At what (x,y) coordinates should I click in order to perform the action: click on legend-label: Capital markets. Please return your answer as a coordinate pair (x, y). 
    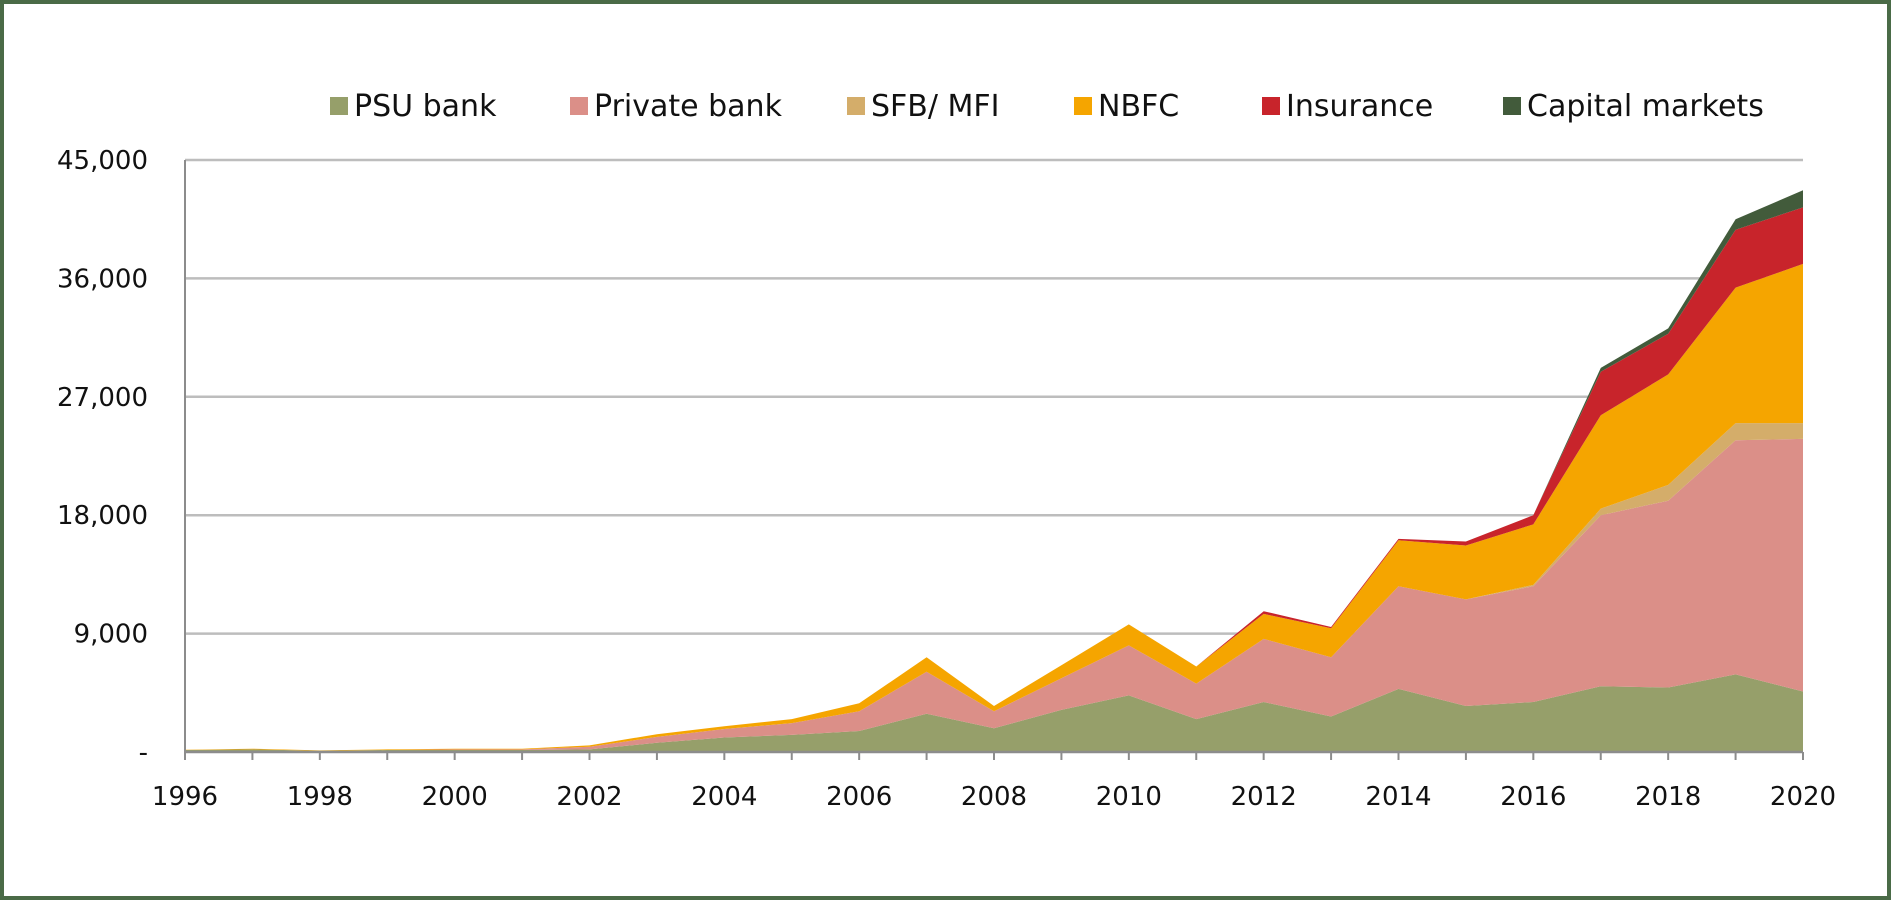
    Looking at the image, I should click on (1645, 106).